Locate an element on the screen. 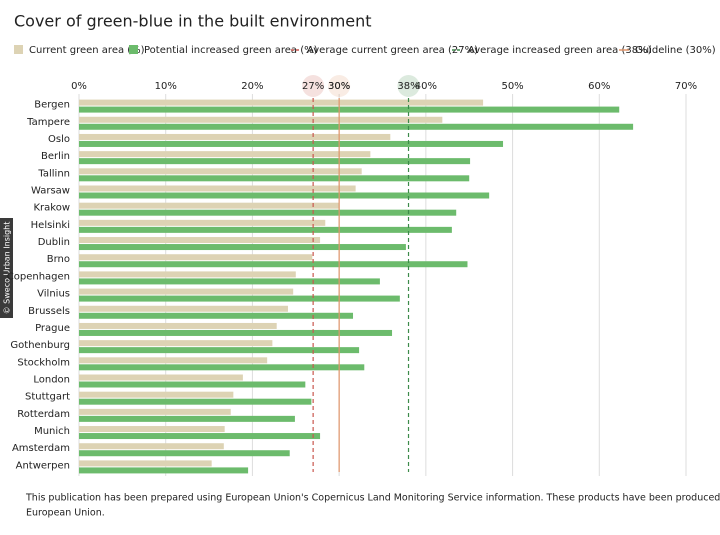 The height and width of the screenshot is (535, 720). y-tick-label: Stuttgart is located at coordinates (47, 397).